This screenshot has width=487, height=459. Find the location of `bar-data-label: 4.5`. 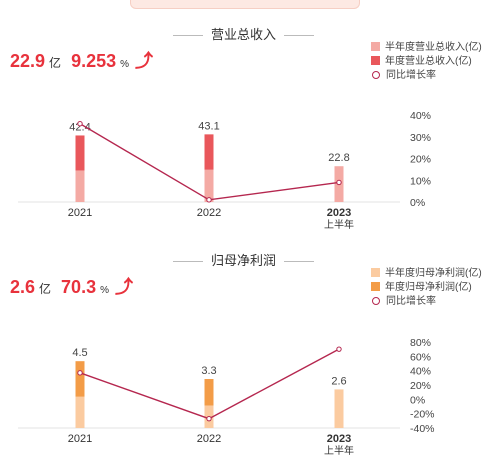

bar-data-label: 4.5 is located at coordinates (79, 353).